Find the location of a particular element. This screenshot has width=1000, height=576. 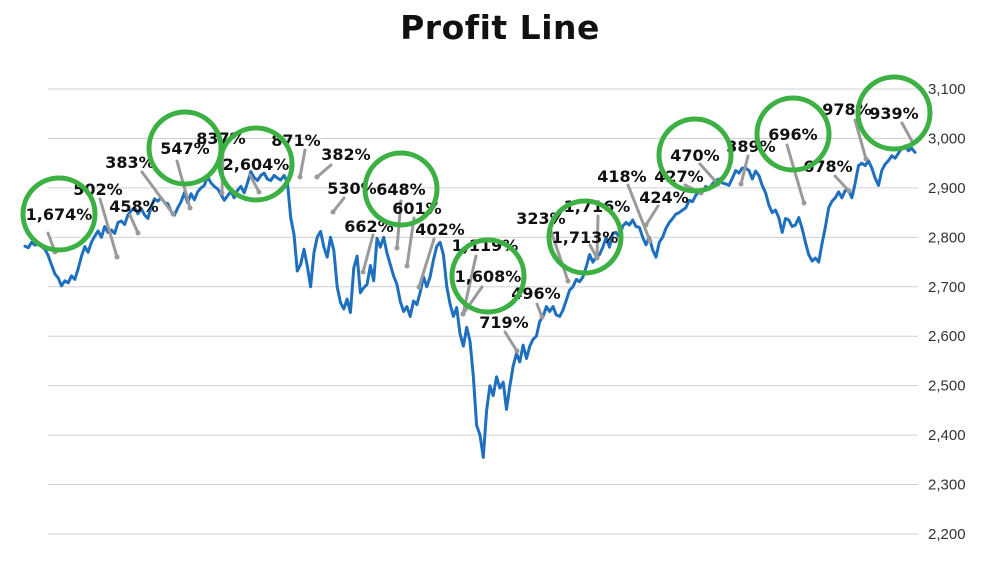

annotation-label: 1,608% is located at coordinates (488, 276).